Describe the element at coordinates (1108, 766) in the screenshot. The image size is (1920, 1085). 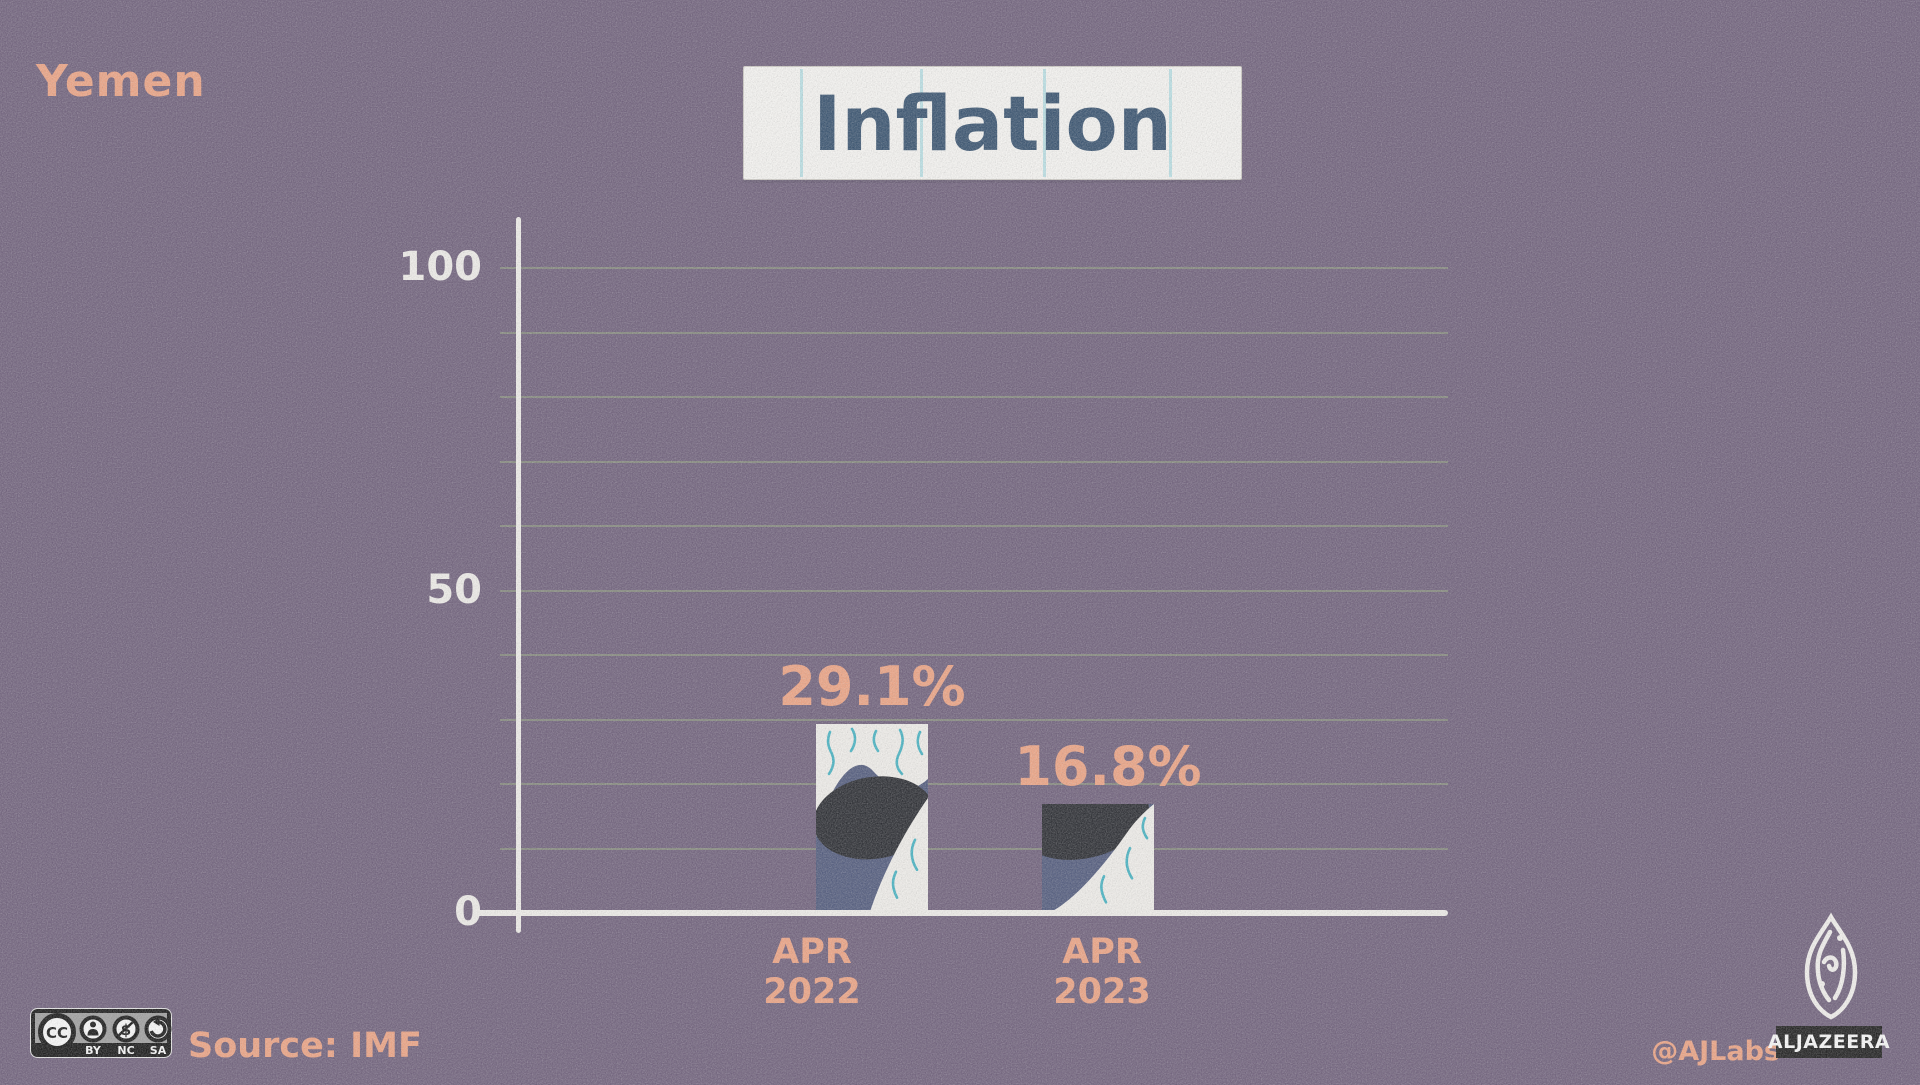
I see `bar-value-label: 16.8%` at that location.